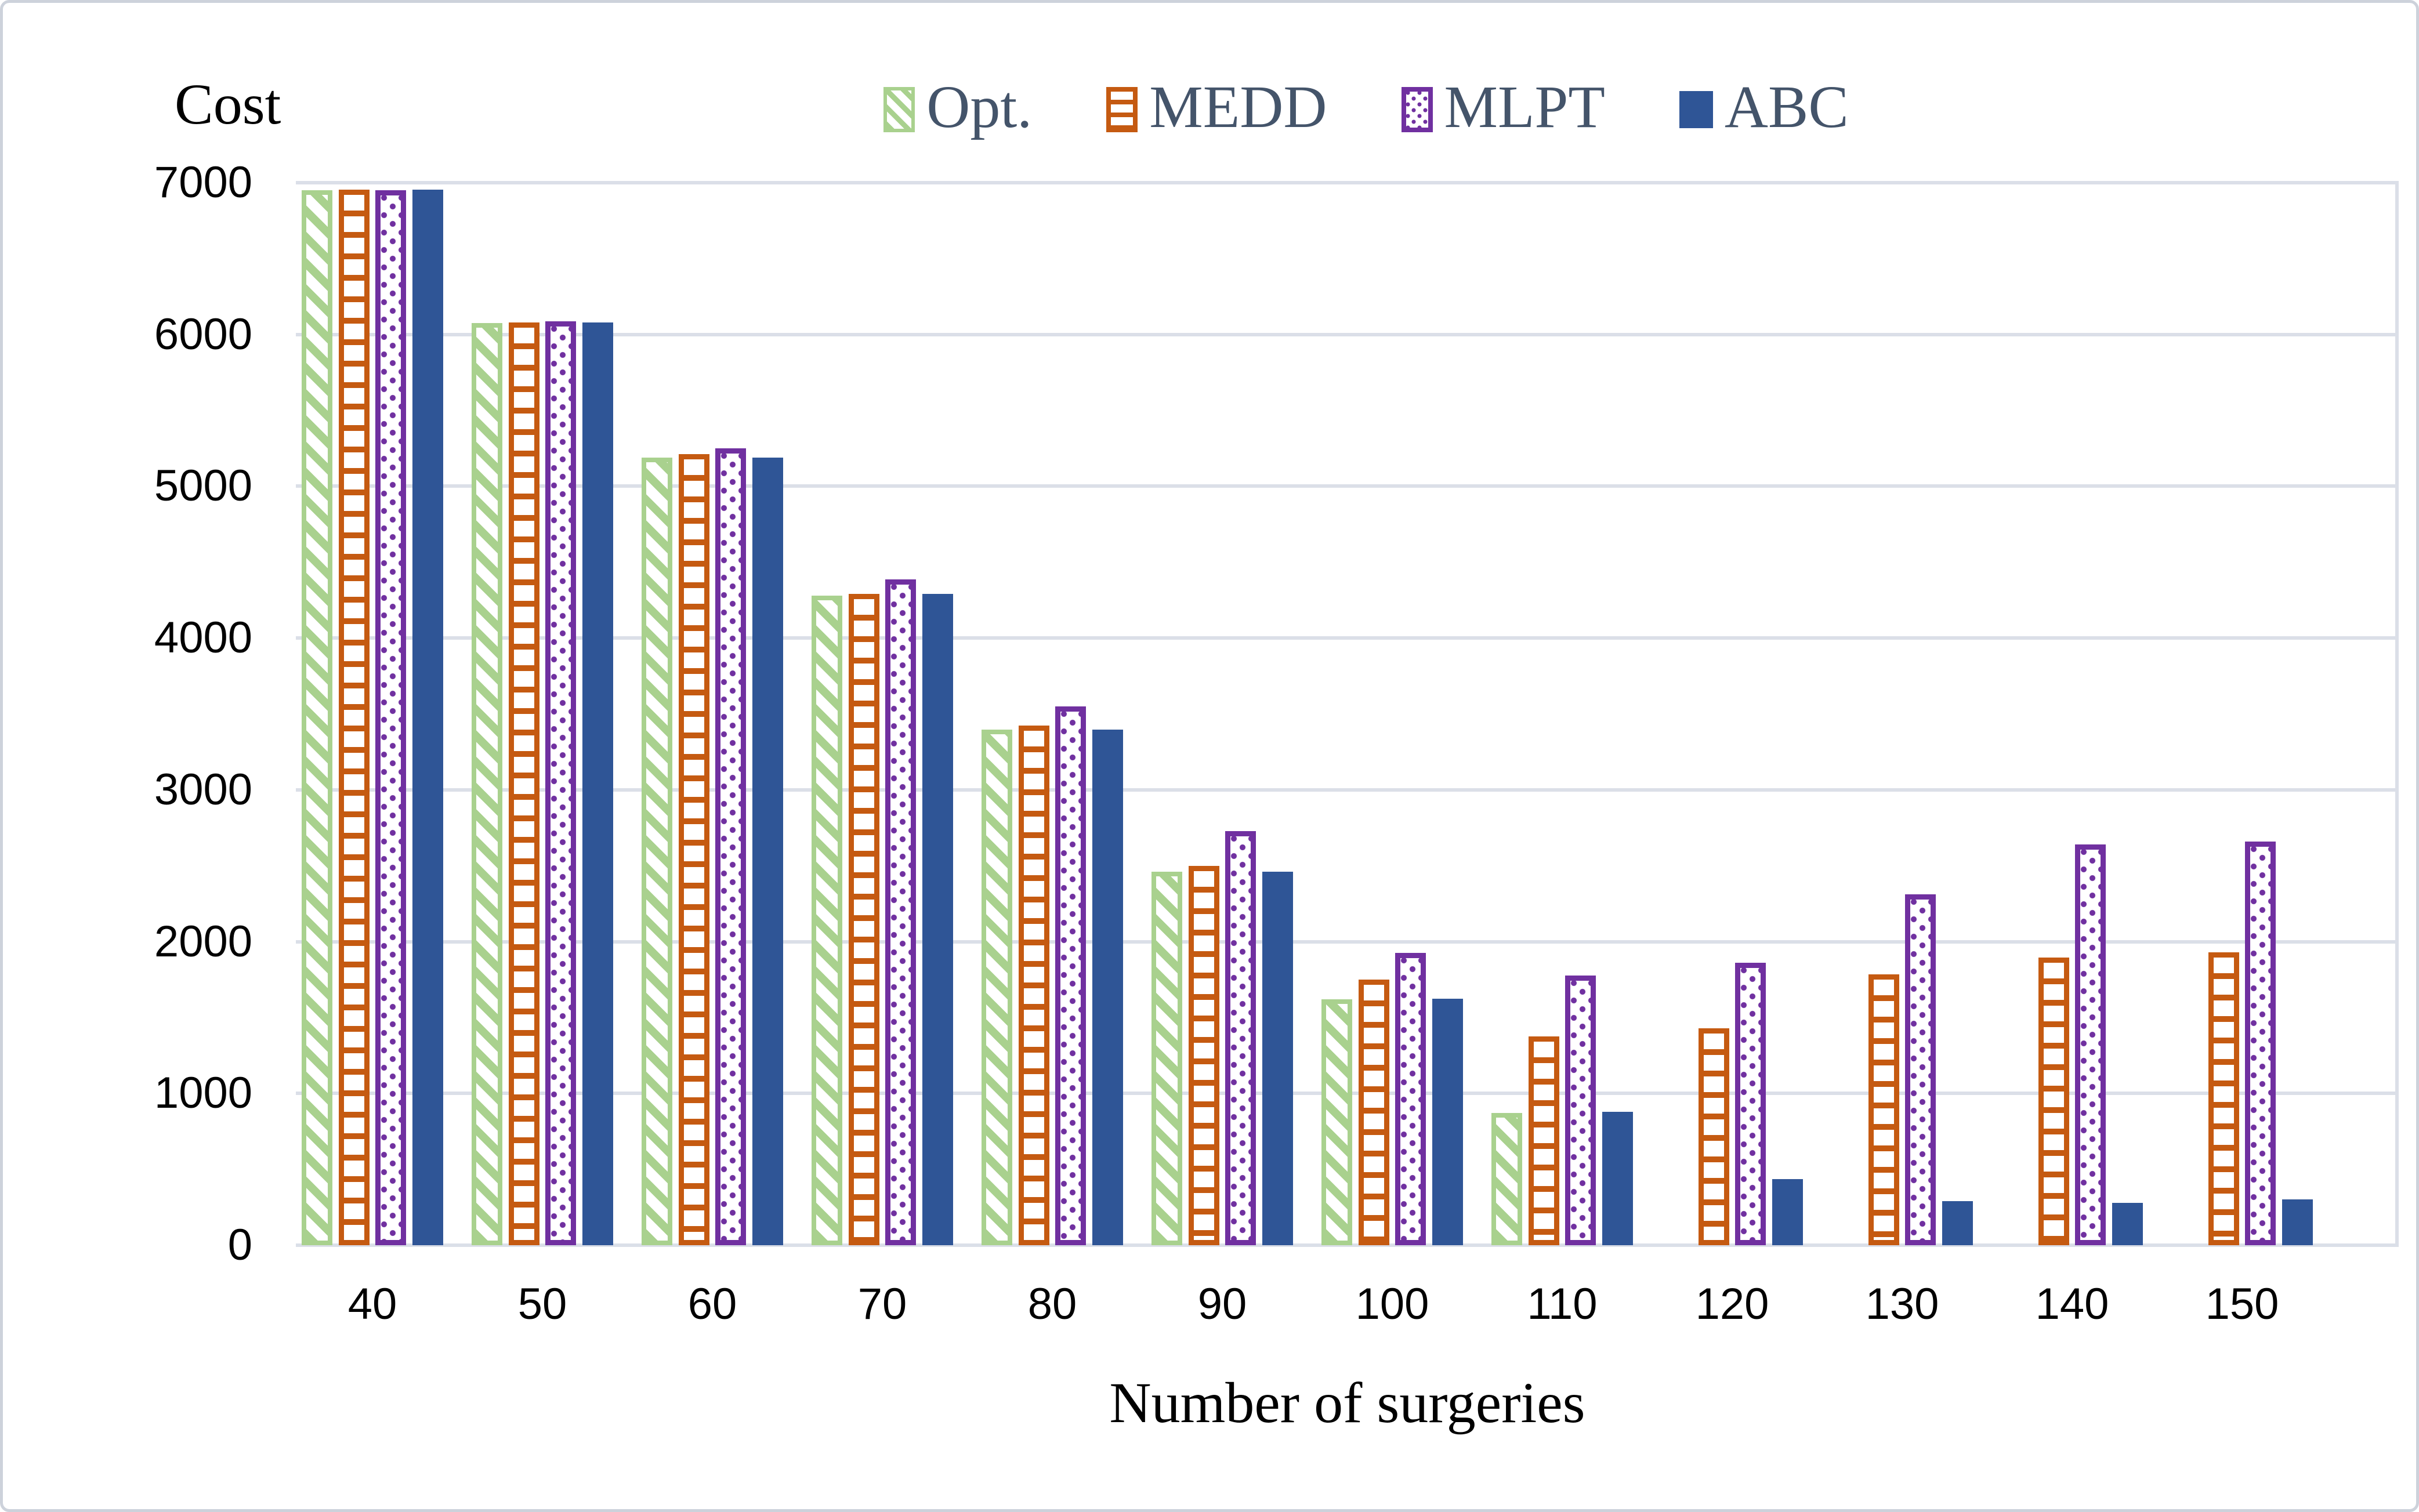 The width and height of the screenshot is (2419, 1512). Describe the element at coordinates (2242, 1304) in the screenshot. I see `x-axis-tick-label: 150` at that location.